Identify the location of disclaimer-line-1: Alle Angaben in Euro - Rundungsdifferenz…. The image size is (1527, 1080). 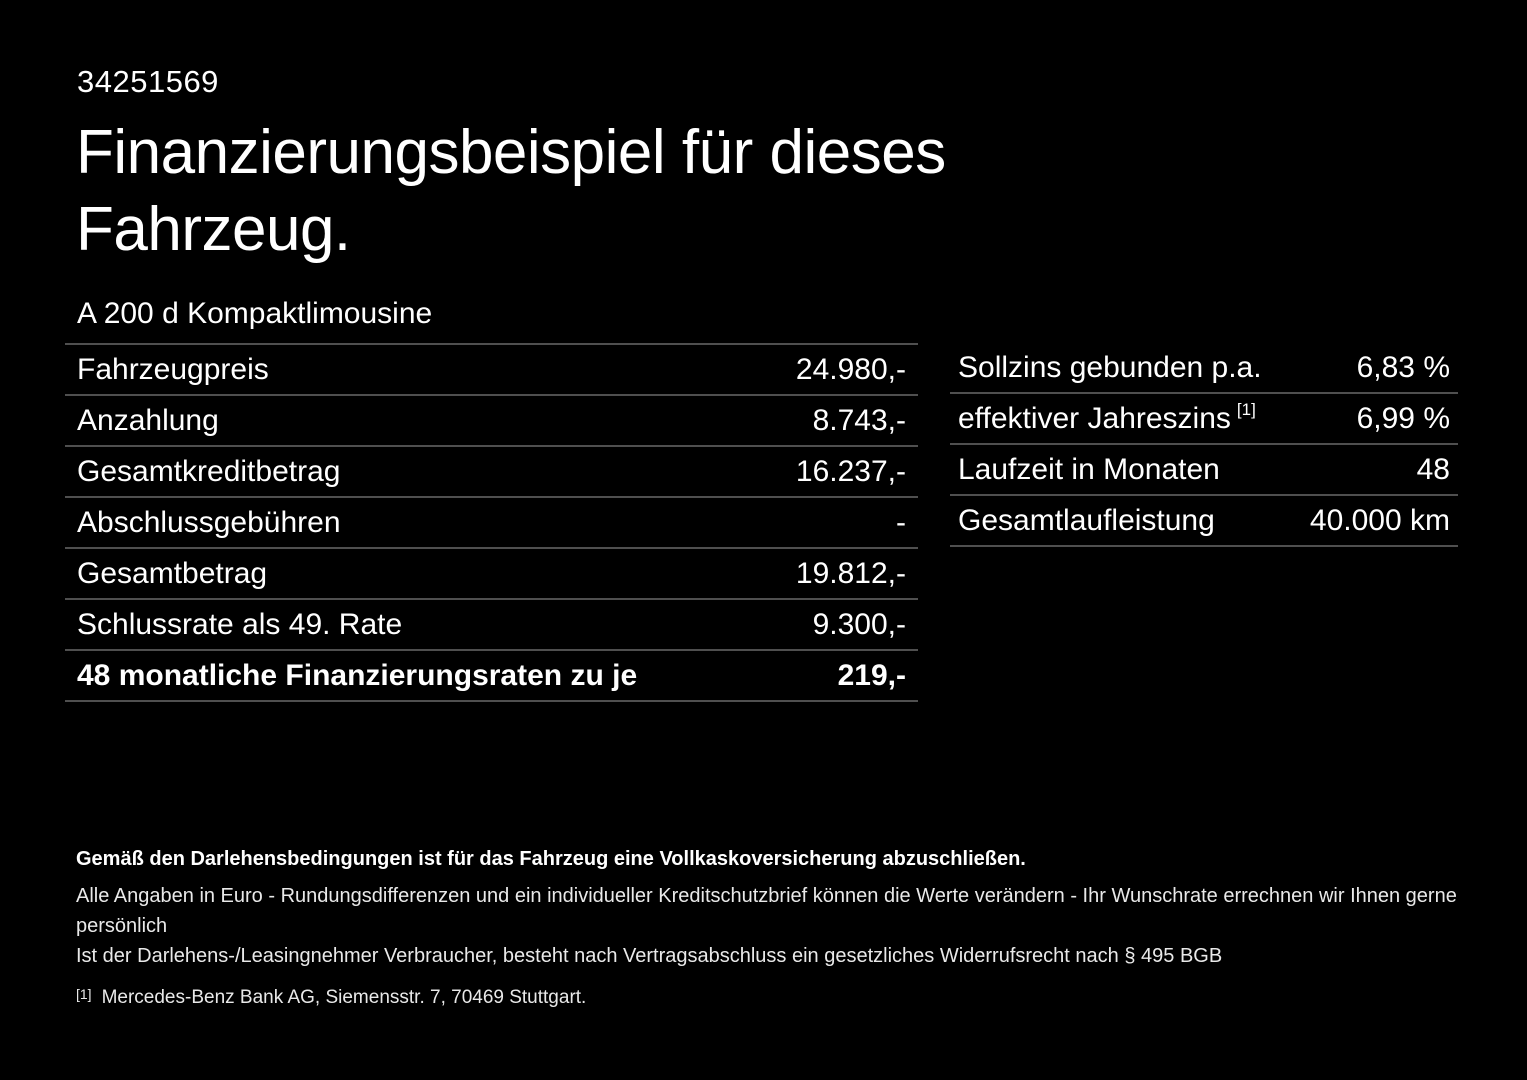
(766, 911).